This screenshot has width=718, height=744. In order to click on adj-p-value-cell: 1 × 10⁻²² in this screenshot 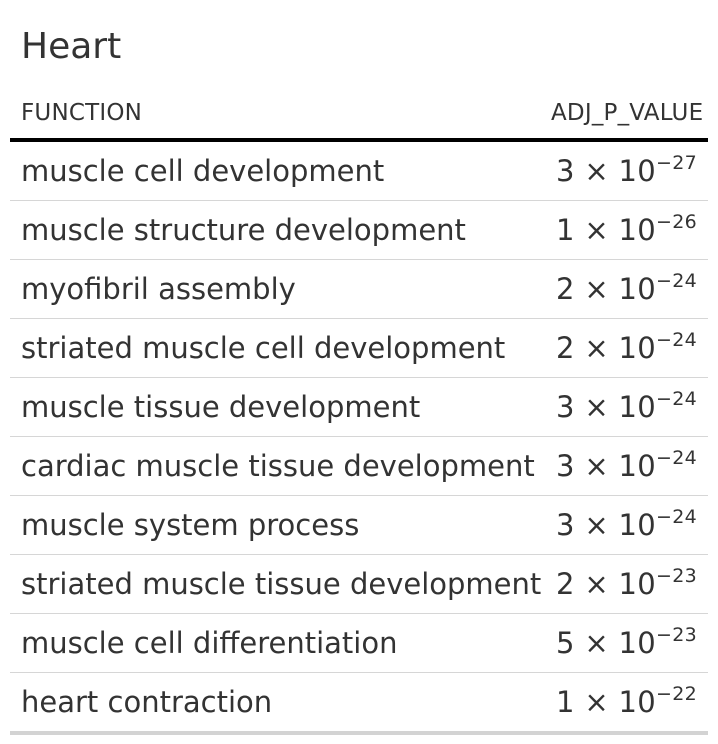, I will do `click(624, 703)`.